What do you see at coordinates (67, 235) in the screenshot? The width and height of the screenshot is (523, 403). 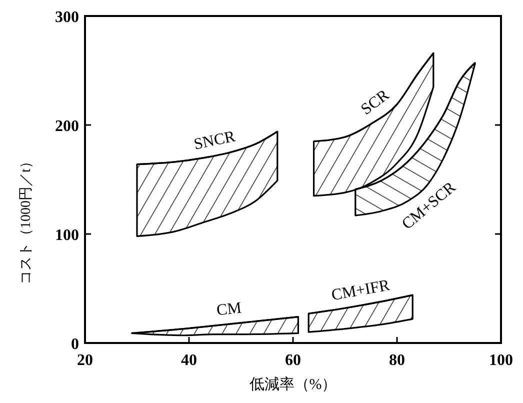 I see `y-tick-label: 100` at bounding box center [67, 235].